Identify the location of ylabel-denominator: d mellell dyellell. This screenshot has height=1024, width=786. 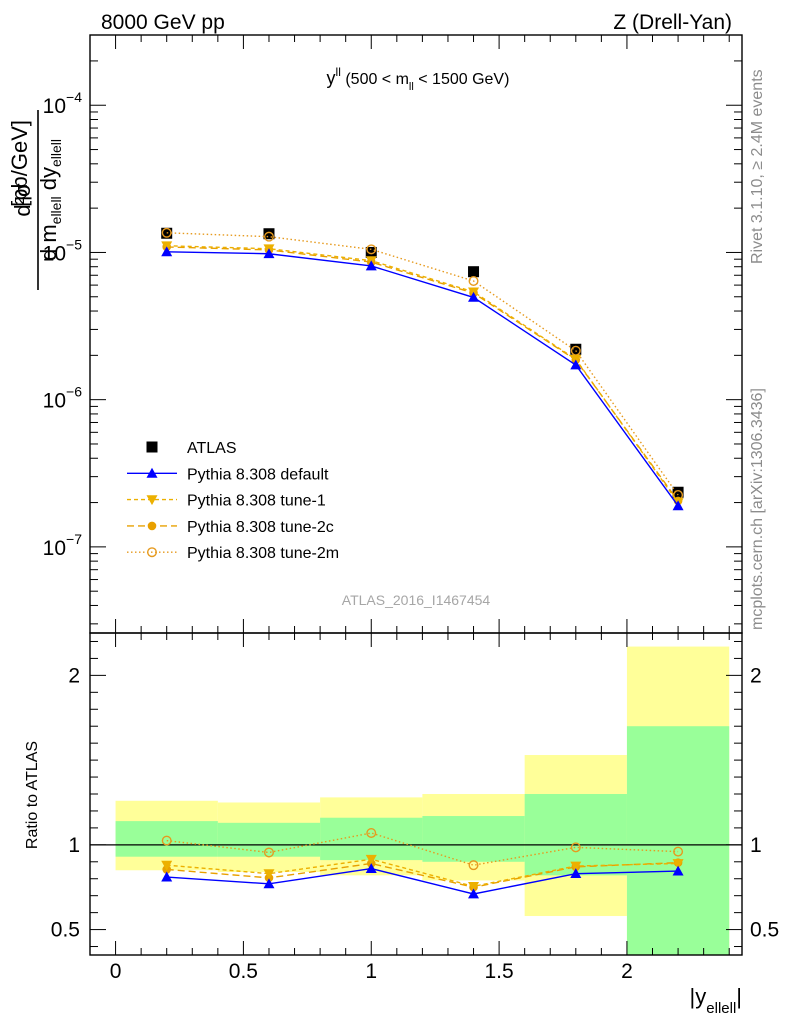
(50, 200).